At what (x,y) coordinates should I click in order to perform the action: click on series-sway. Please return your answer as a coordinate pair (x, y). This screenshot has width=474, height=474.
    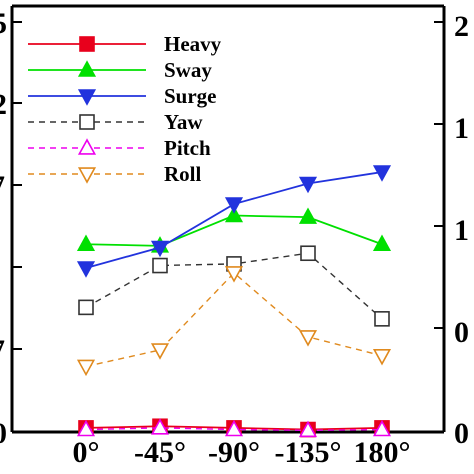
    Looking at the image, I should click on (234, 229).